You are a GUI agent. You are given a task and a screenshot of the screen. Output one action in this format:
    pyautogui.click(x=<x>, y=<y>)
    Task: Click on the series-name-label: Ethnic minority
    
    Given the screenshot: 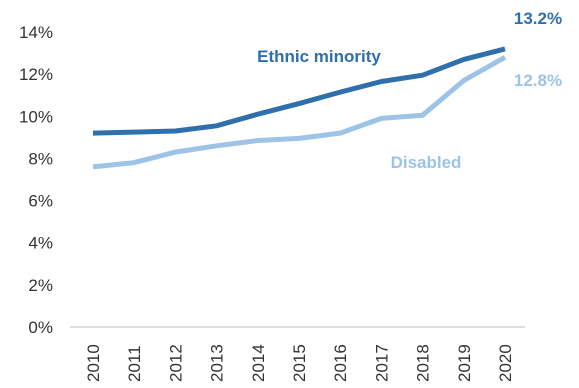 What is the action you would take?
    pyautogui.click(x=319, y=56)
    